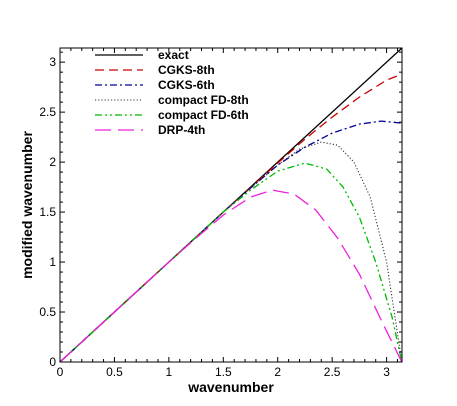  What do you see at coordinates (52, 62) in the screenshot?
I see `y-tick-label: 3` at bounding box center [52, 62].